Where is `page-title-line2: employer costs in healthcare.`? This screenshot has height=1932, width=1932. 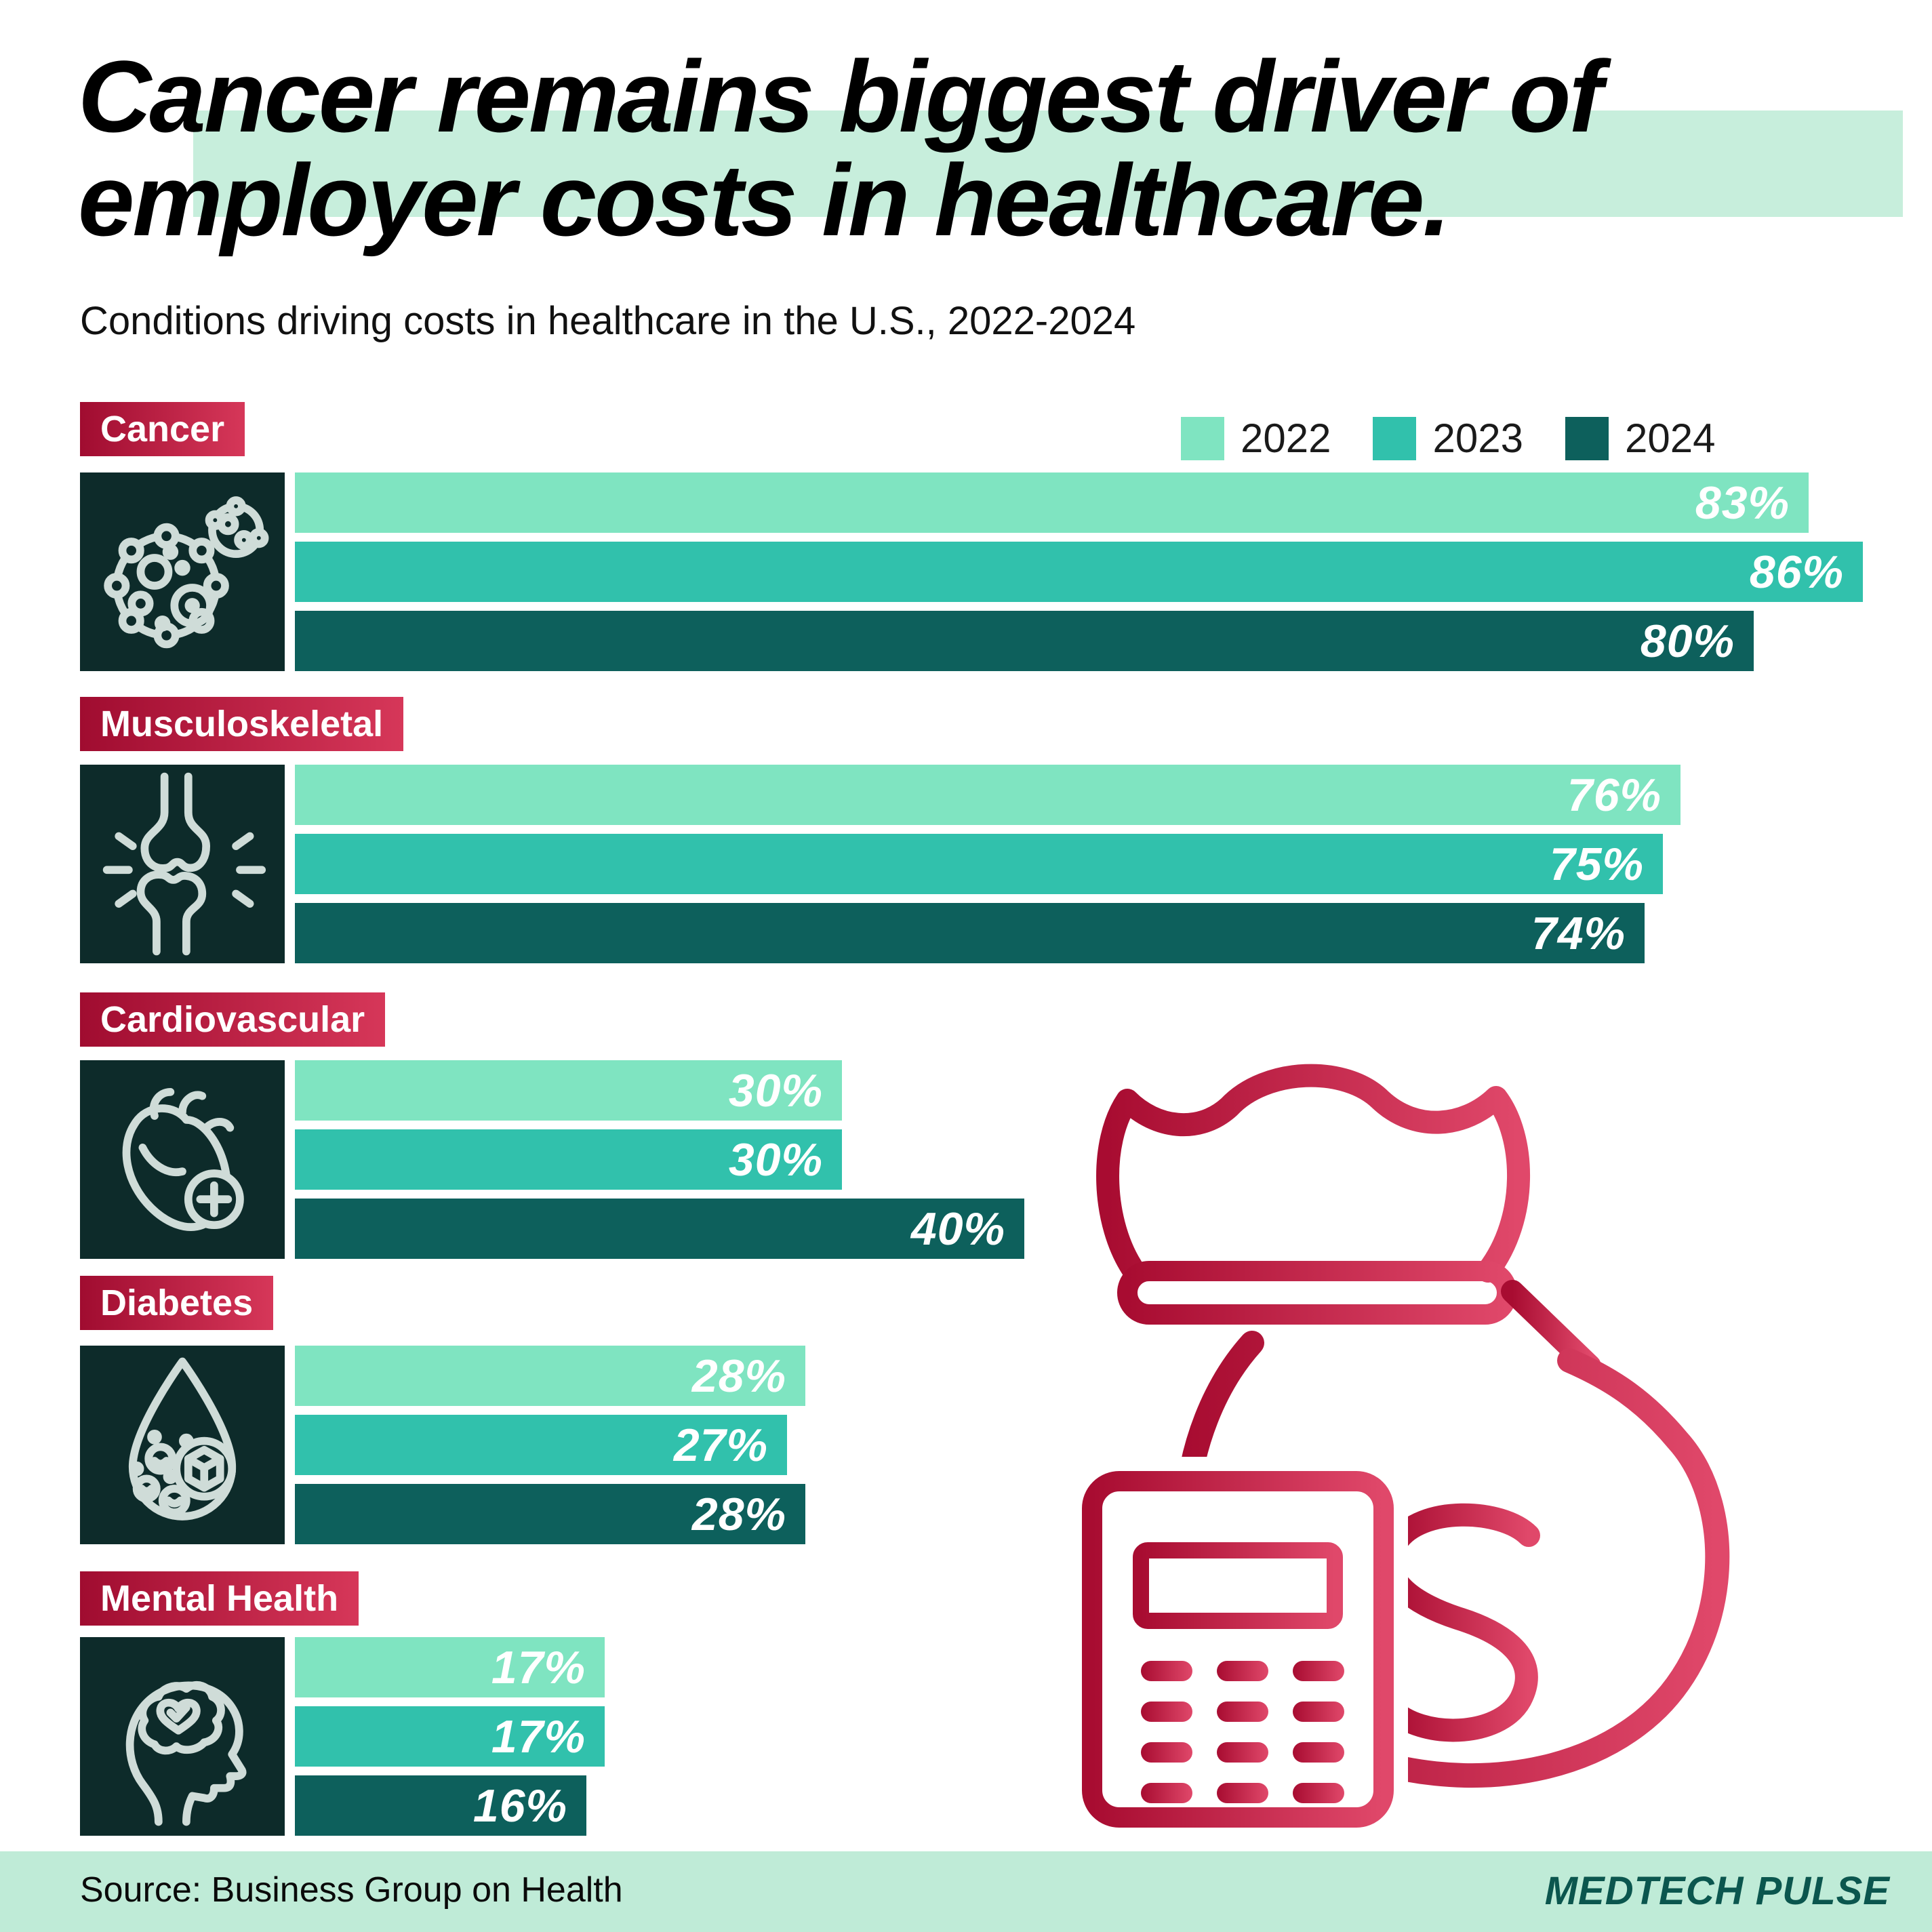
page-title-line2: employer costs in healthcare. is located at coordinates (764, 200).